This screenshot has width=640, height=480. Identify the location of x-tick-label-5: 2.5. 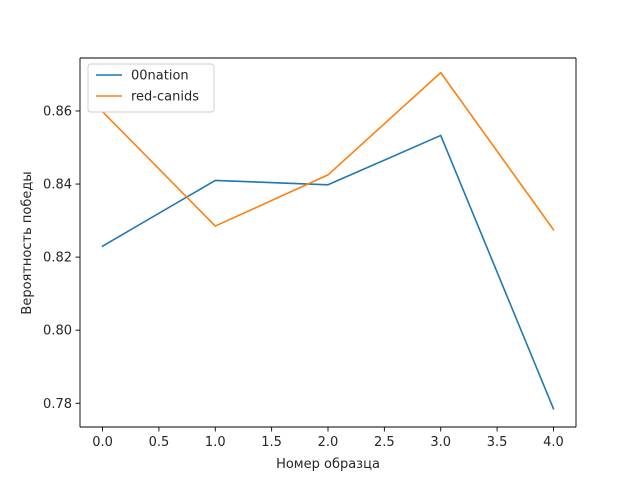
(384, 442).